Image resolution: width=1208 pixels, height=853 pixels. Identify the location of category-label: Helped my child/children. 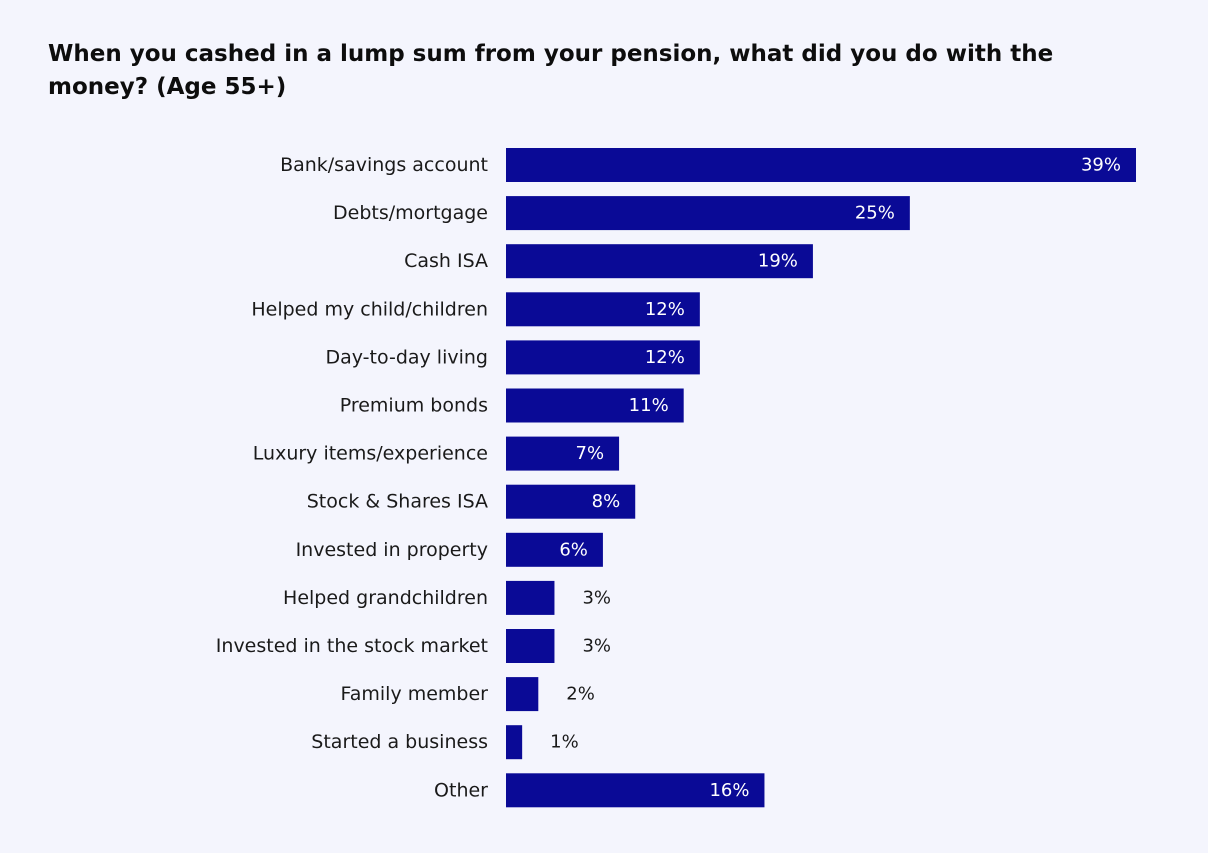
(369, 309).